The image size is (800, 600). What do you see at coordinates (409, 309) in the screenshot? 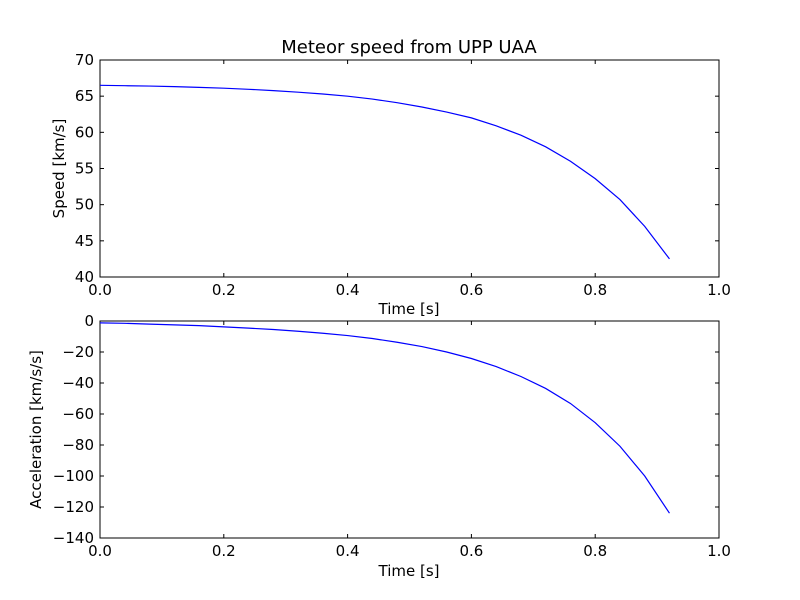
I see `speed-plot-x-label: Time [s]` at bounding box center [409, 309].